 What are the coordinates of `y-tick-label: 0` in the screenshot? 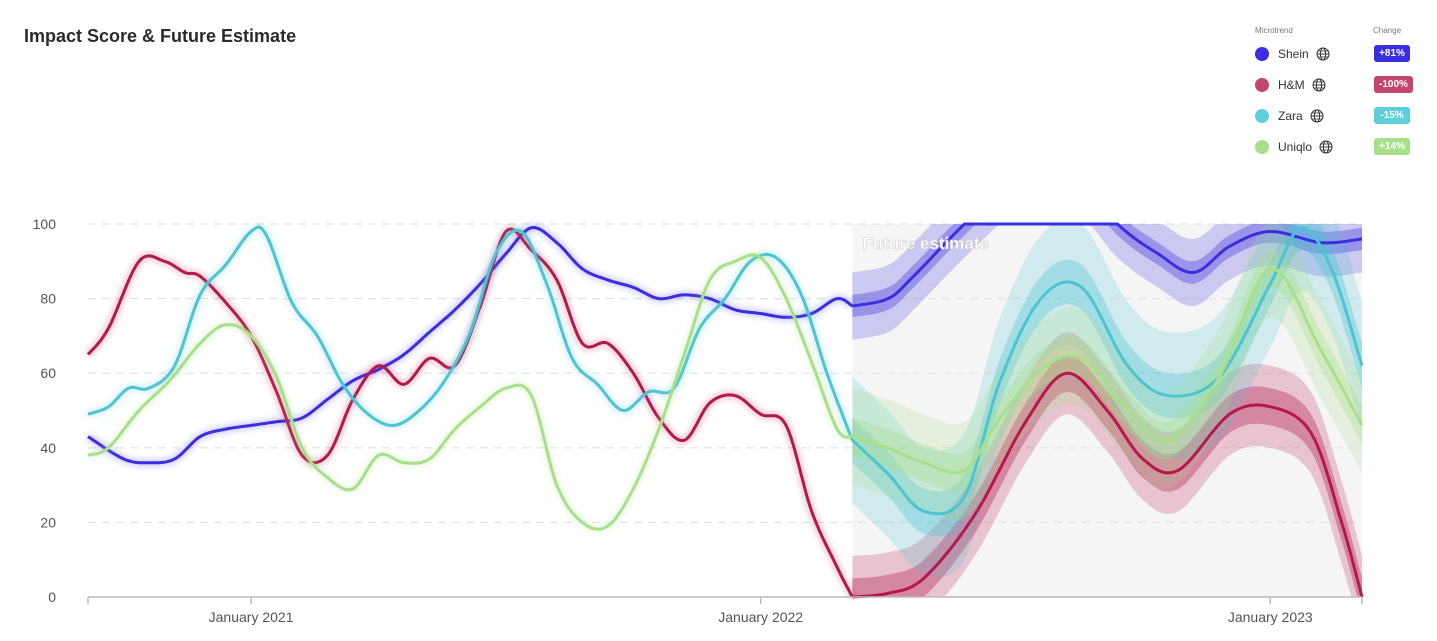 It's located at (52, 597).